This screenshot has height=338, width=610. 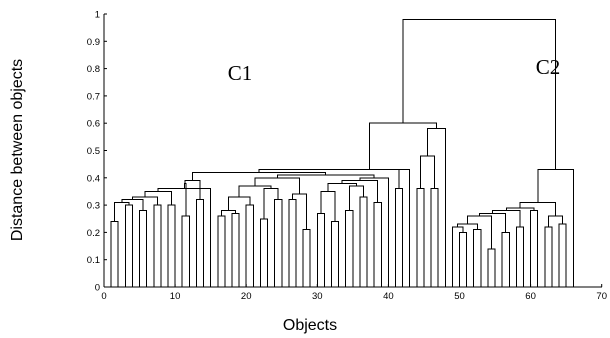 What do you see at coordinates (93, 124) in the screenshot?
I see `y-tick-label: 0.6` at bounding box center [93, 124].